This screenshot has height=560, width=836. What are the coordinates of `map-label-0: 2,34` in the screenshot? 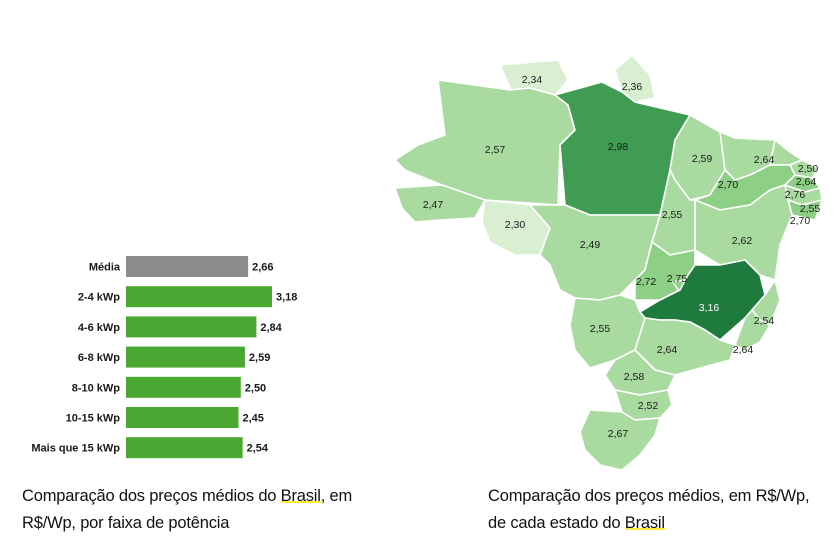 It's located at (532, 80).